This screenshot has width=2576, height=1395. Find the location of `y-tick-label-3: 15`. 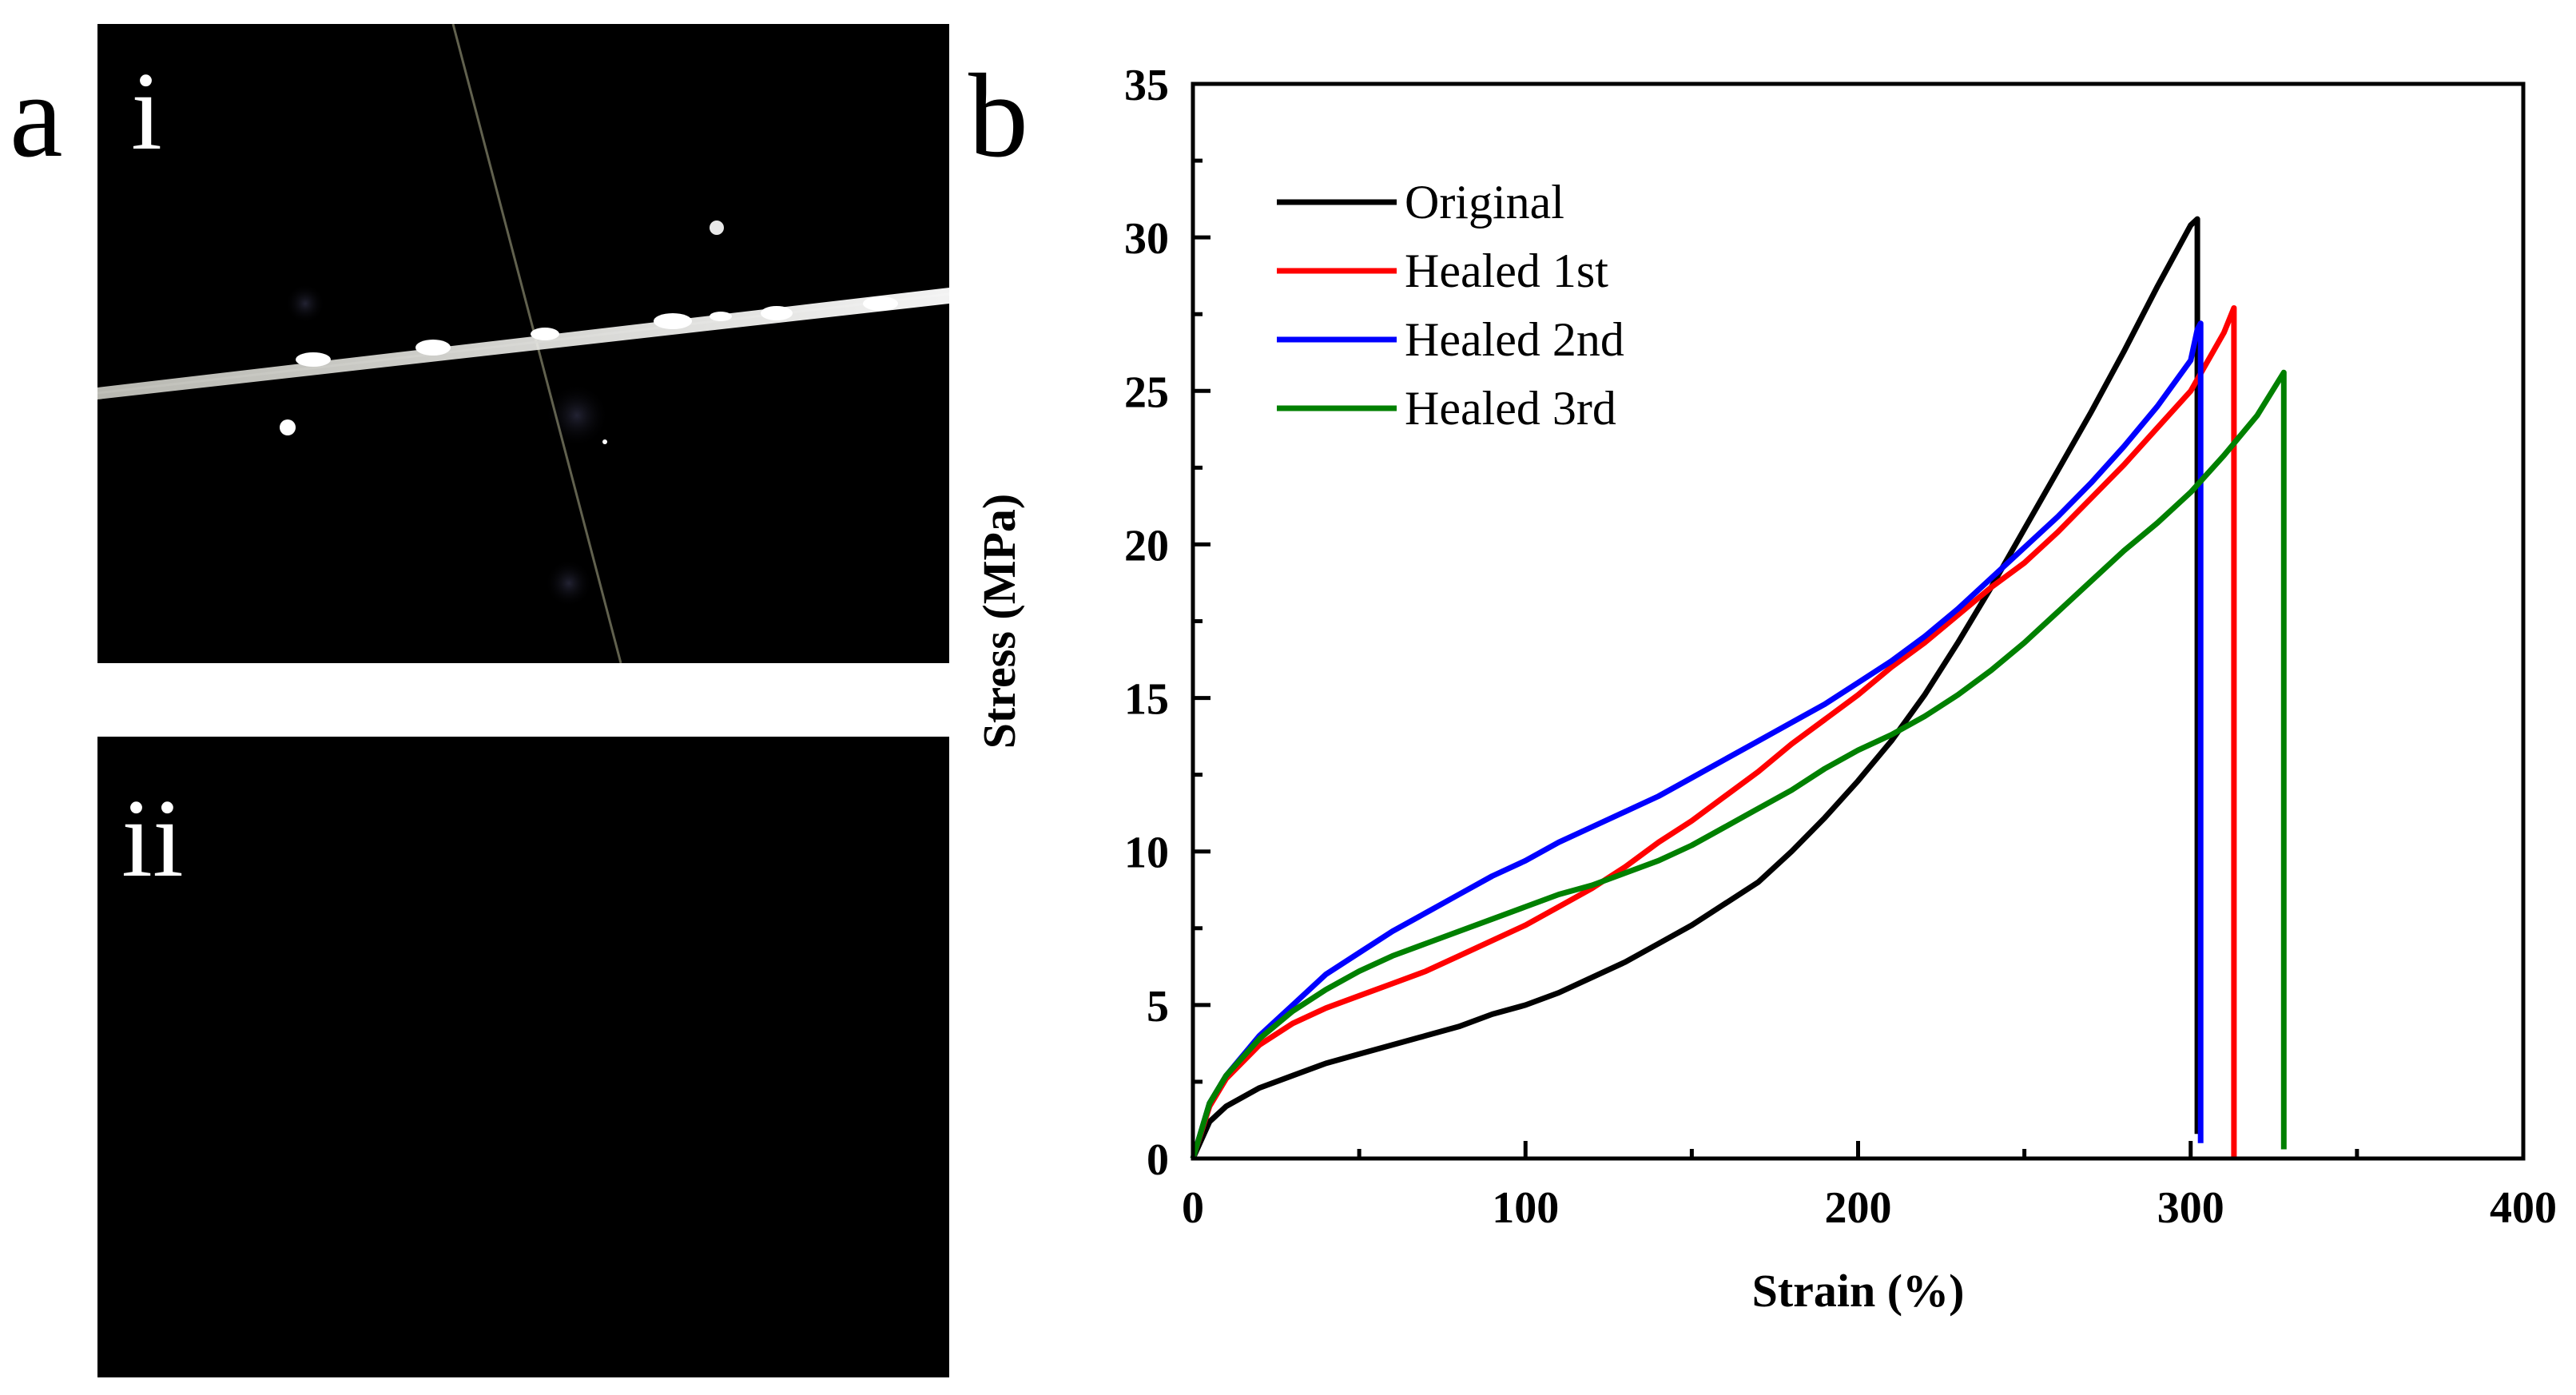

y-tick-label-3: 15 is located at coordinates (1146, 700).